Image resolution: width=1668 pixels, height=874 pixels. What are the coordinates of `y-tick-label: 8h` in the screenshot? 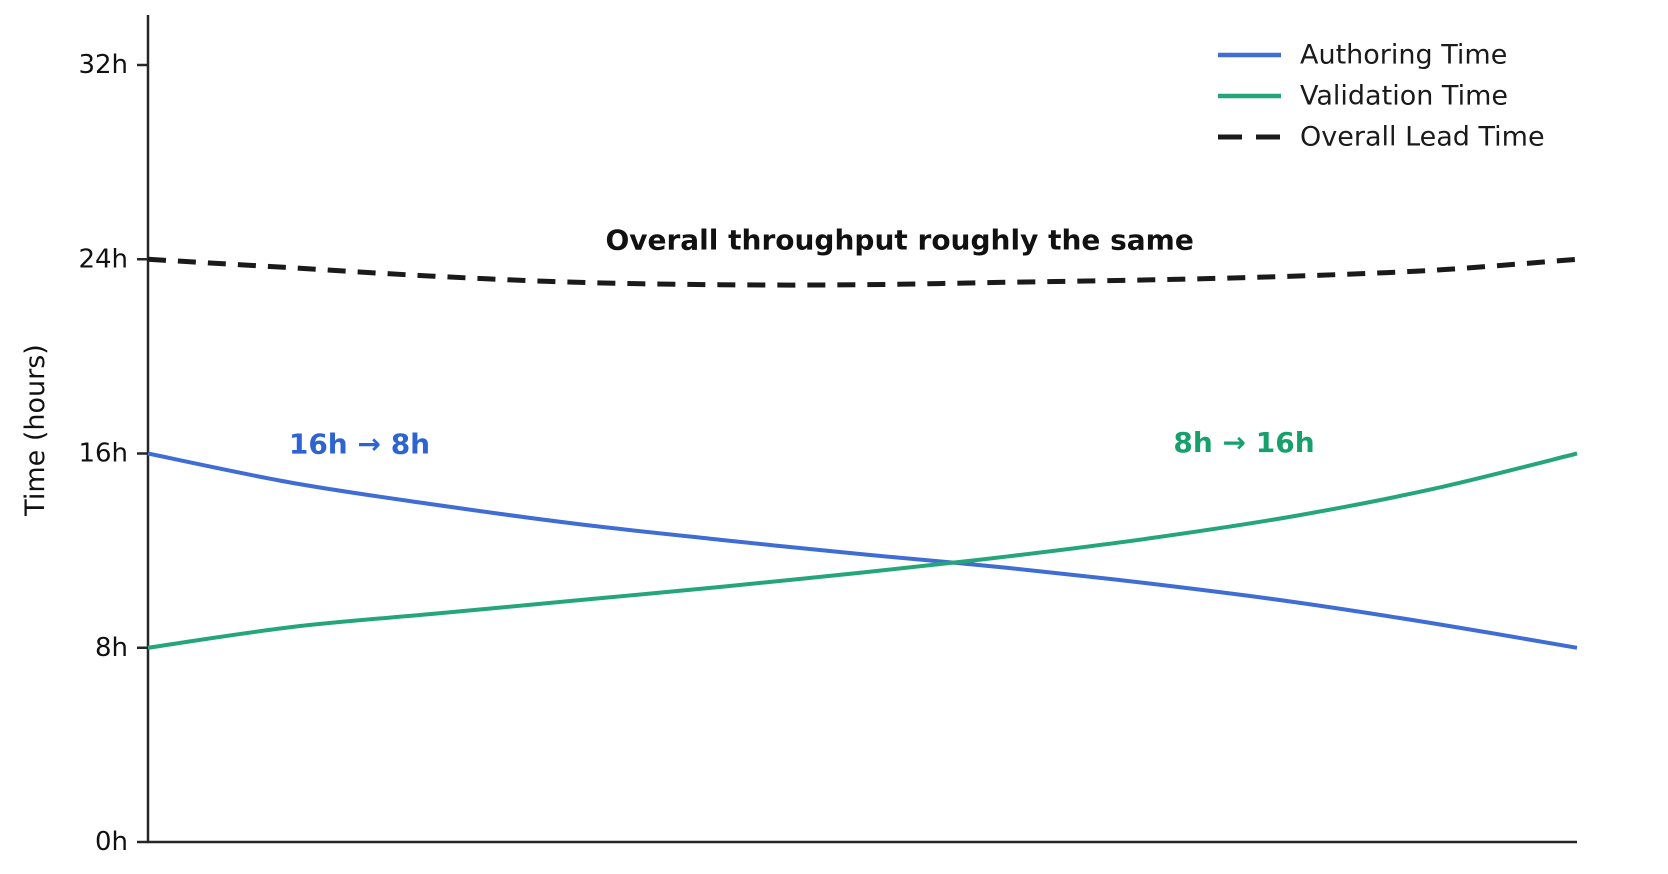 It's located at (111, 648).